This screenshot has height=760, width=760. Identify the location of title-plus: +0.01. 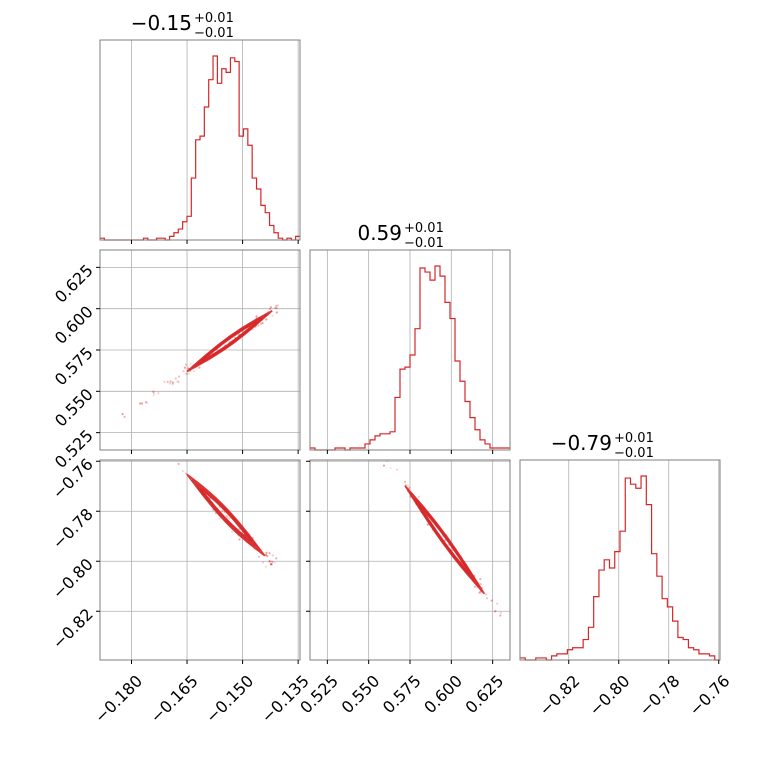
(634, 438).